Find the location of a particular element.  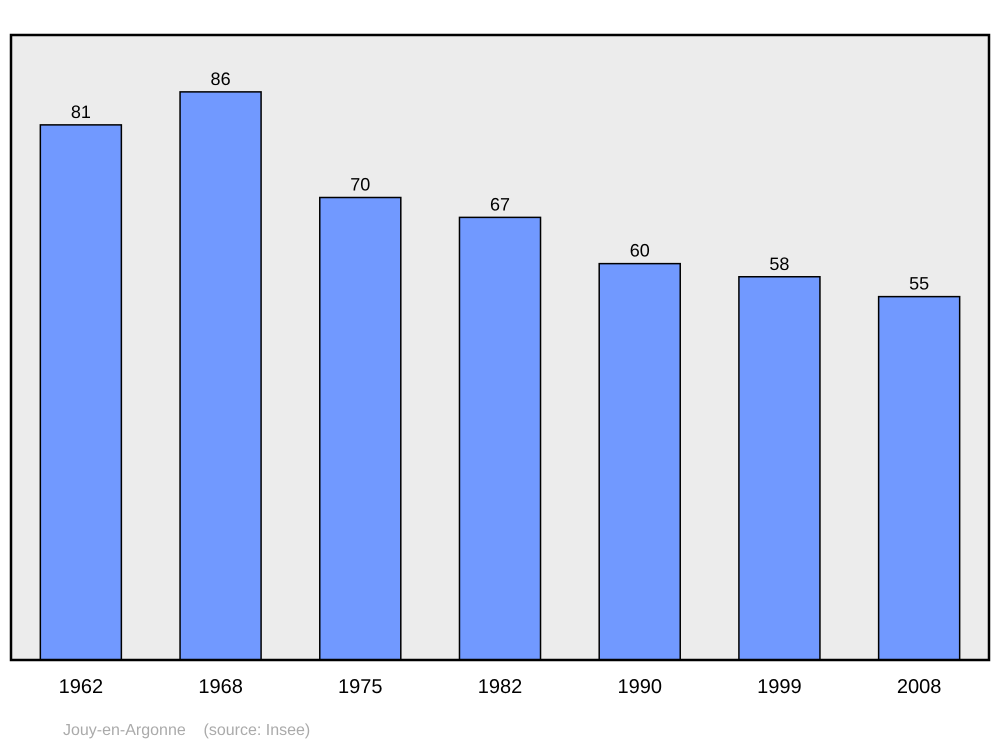

x-tick-label: 1968 is located at coordinates (220, 687).